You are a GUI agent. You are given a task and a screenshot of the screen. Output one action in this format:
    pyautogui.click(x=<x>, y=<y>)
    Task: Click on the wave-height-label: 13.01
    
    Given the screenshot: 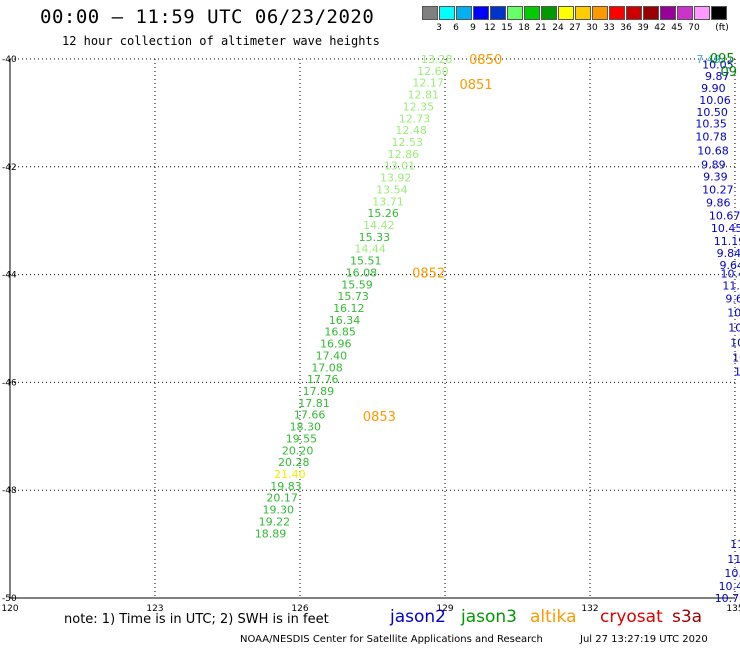 What is the action you would take?
    pyautogui.click(x=400, y=166)
    